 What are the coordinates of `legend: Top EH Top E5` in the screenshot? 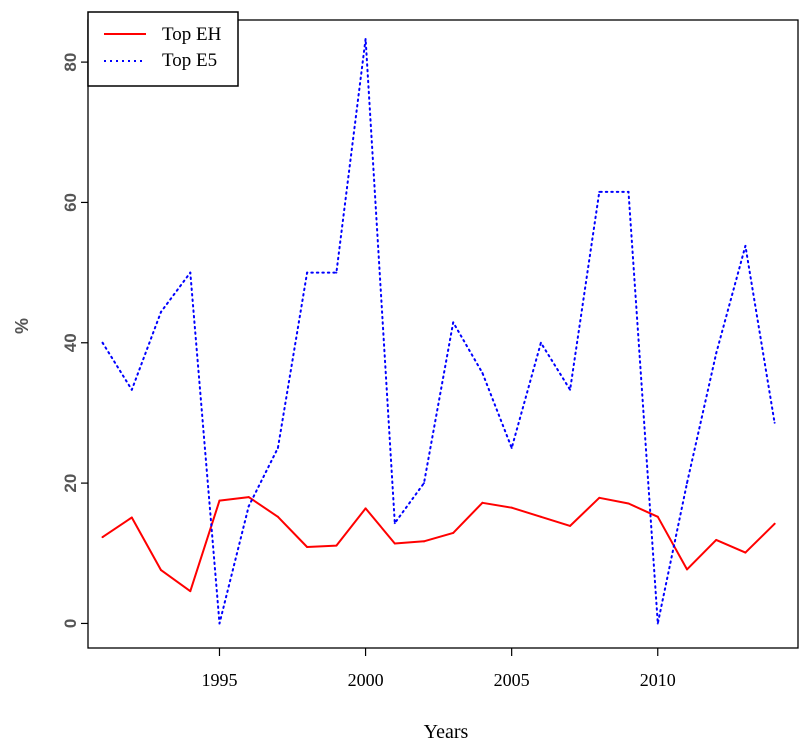 It's located at (163, 49).